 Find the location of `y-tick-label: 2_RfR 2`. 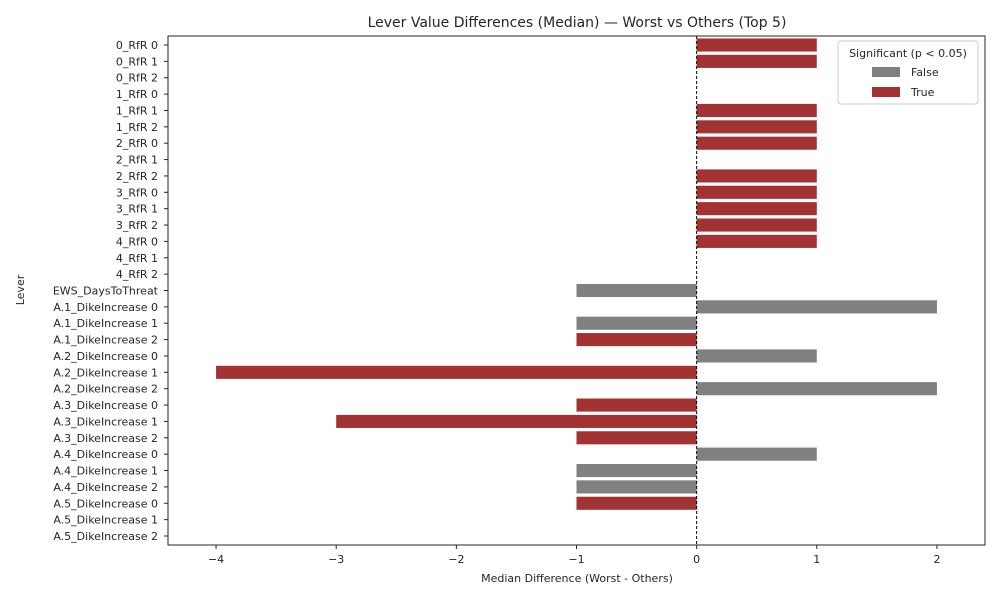

y-tick-label: 2_RfR 2 is located at coordinates (137, 176).